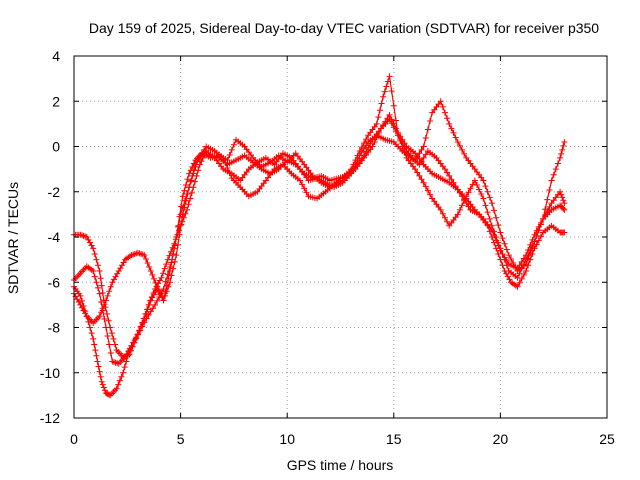 This screenshot has height=480, width=640. What do you see at coordinates (181, 439) in the screenshot?
I see `x-tick-label: 5` at bounding box center [181, 439].